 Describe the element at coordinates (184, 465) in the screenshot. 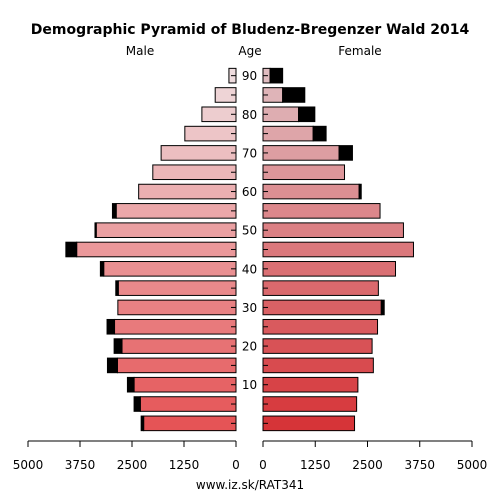

I see `male-x-tick-label-1250: 1250` at that location.